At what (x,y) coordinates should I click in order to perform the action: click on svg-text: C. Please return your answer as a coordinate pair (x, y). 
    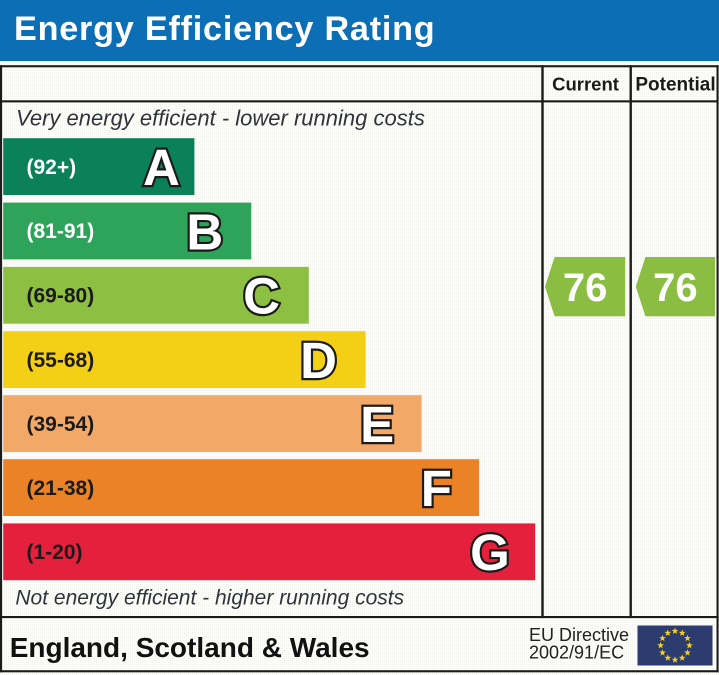
    Looking at the image, I should click on (261, 296).